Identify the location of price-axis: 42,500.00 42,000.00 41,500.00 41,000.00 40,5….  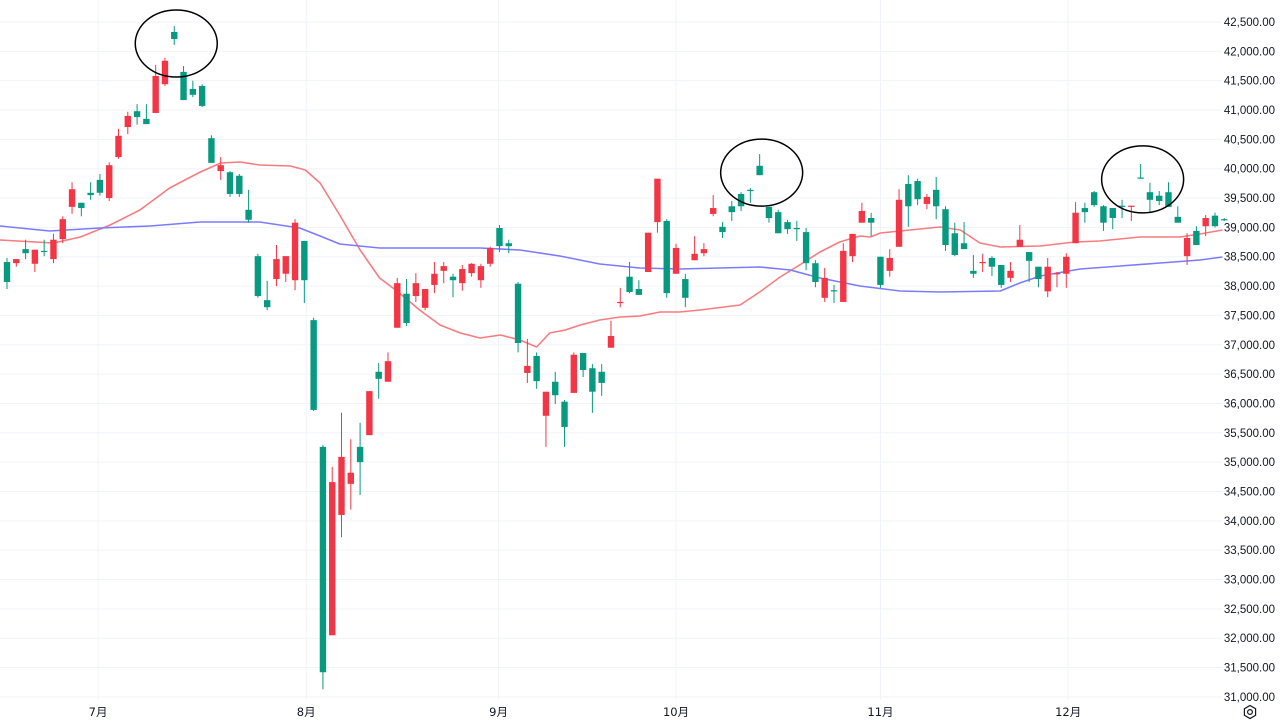
(1249, 360).